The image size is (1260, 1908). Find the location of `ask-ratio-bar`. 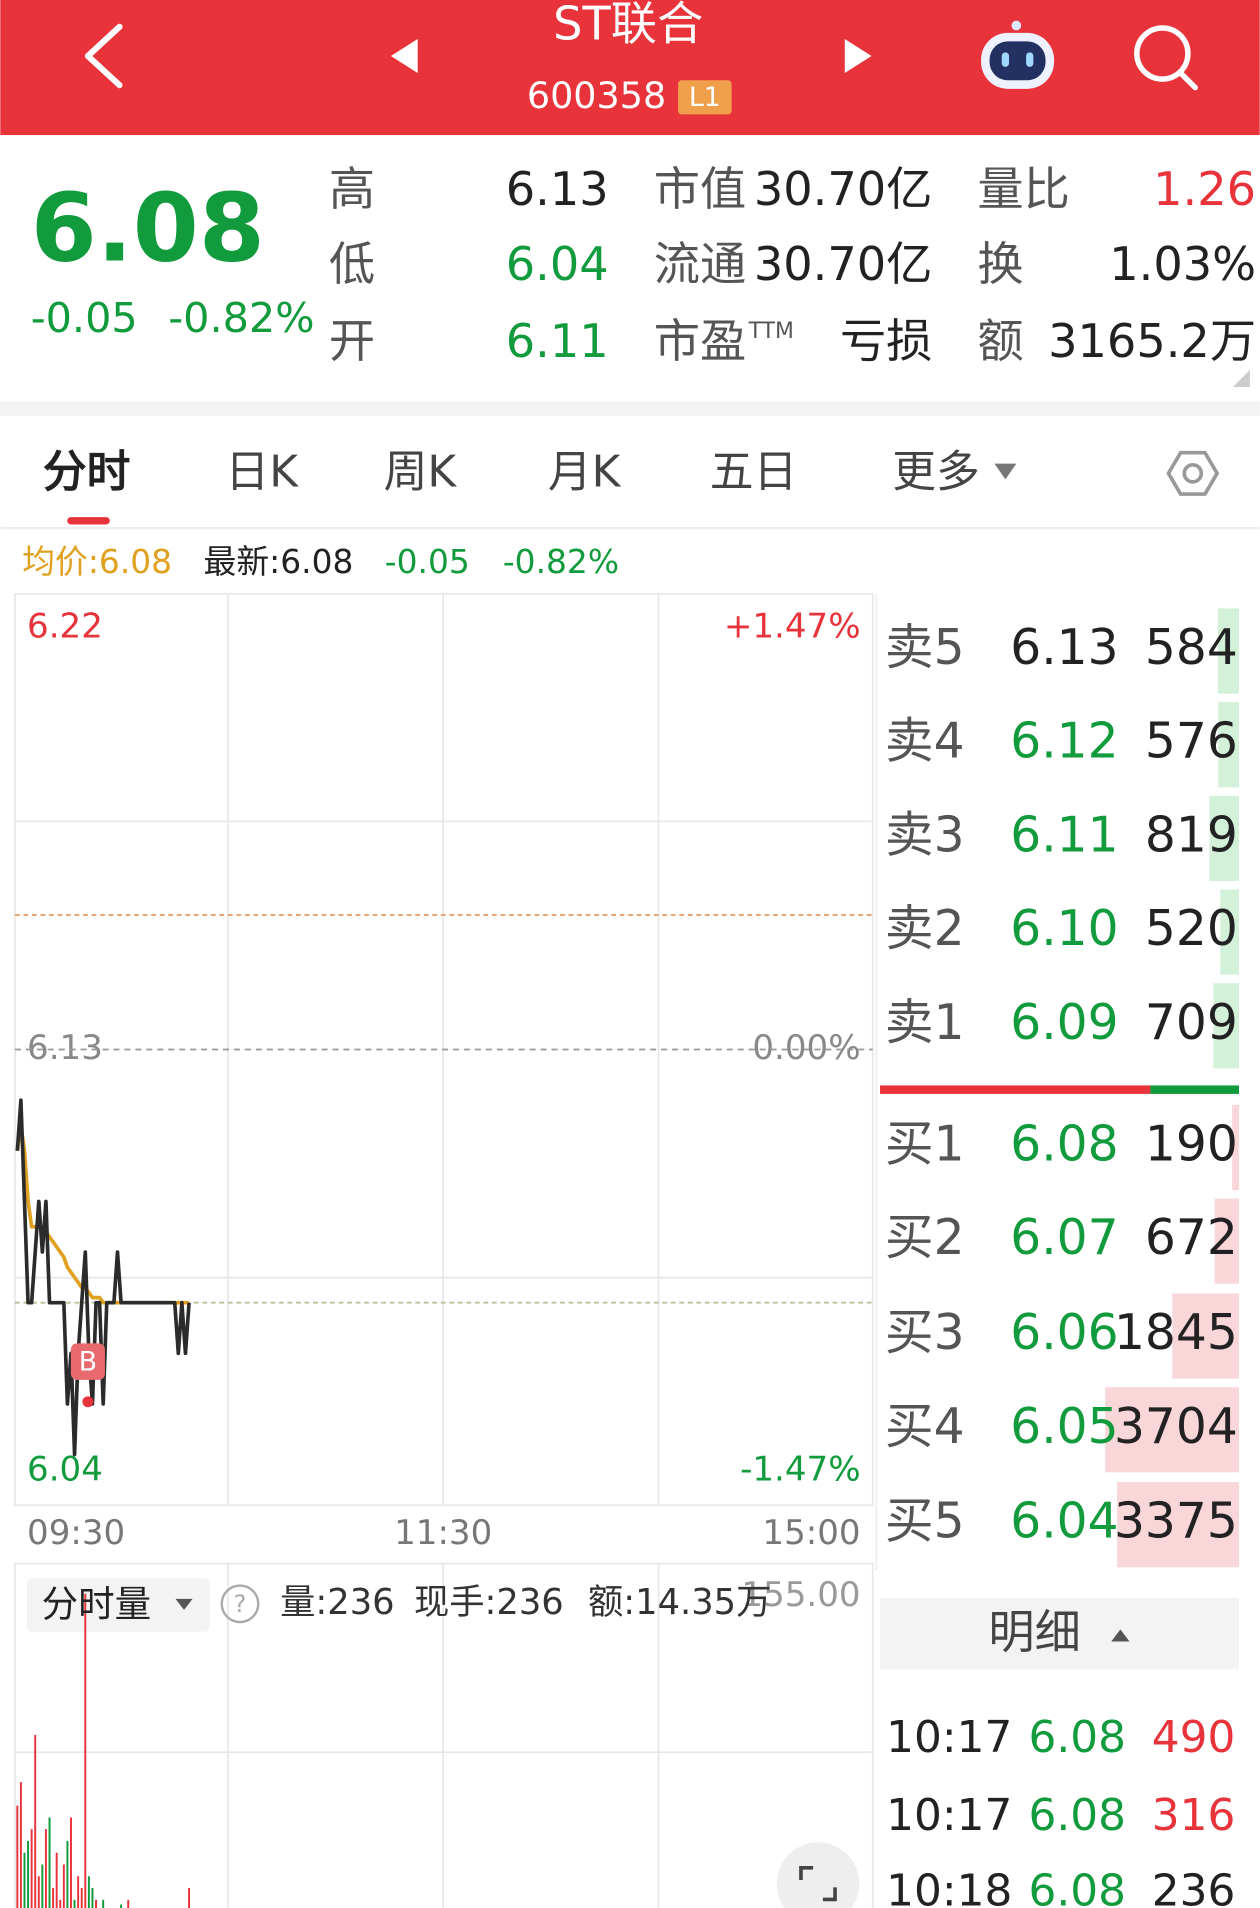

ask-ratio-bar is located at coordinates (1195, 1089).